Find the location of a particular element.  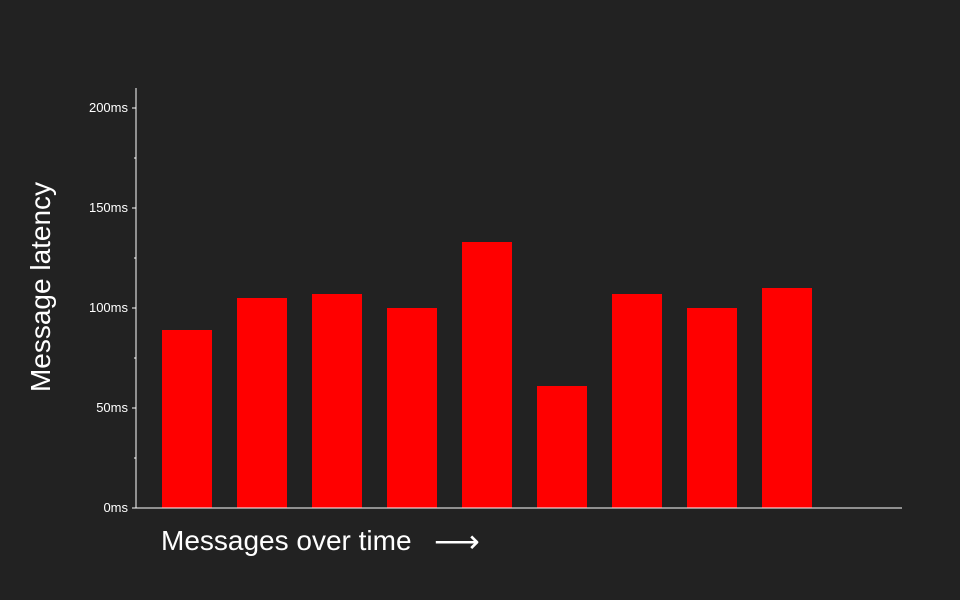

y-tick-label: 0ms is located at coordinates (115, 507).